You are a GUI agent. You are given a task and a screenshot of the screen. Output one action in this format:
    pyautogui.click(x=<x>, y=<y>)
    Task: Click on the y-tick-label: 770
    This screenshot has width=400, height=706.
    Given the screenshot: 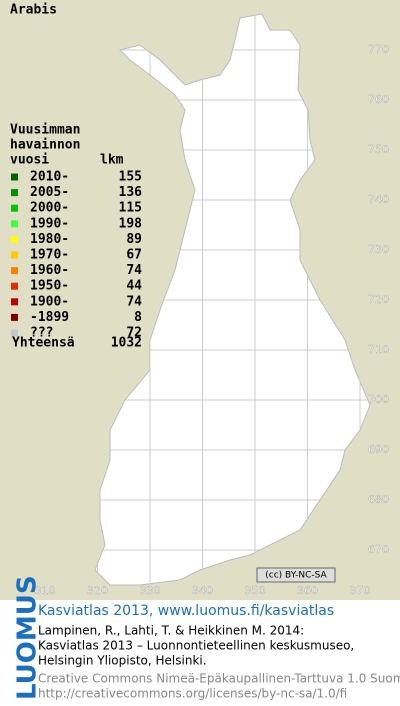 What is the action you would take?
    pyautogui.click(x=378, y=49)
    